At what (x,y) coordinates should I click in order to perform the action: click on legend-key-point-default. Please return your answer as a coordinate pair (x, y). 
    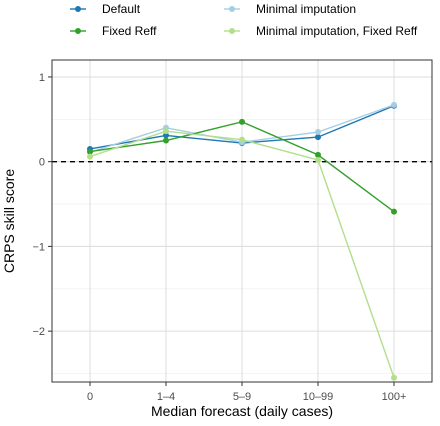
    Looking at the image, I should click on (78, 9).